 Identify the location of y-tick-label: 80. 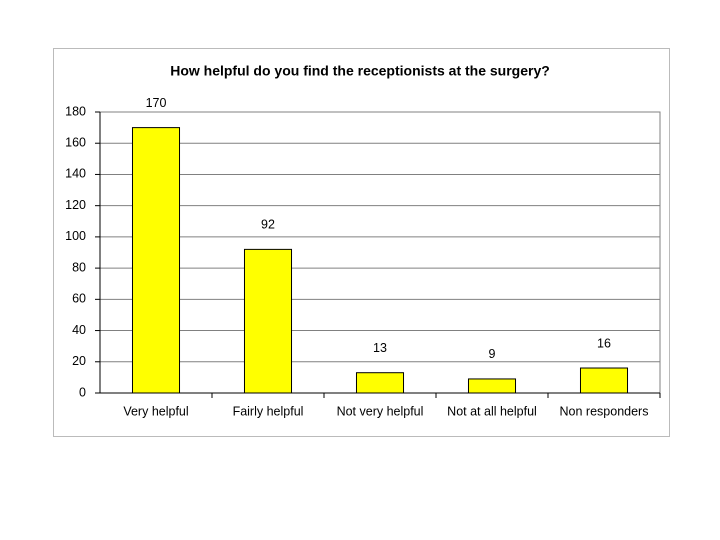
(79, 267).